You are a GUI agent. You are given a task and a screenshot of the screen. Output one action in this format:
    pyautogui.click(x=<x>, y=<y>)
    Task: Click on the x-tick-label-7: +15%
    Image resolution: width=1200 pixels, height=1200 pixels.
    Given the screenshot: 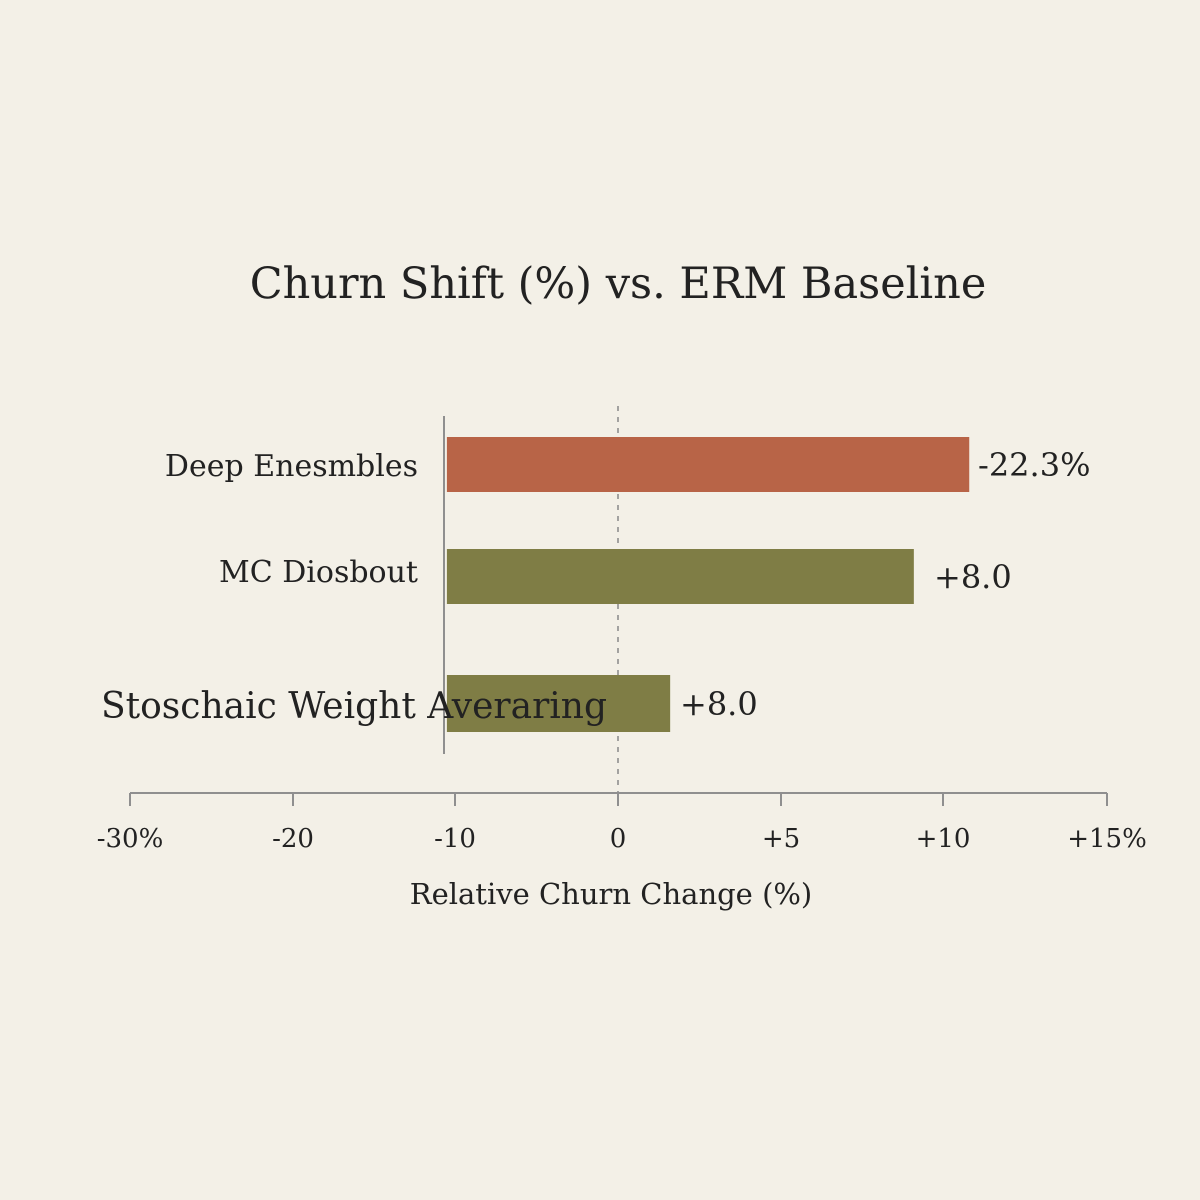 What is the action you would take?
    pyautogui.click(x=1107, y=839)
    